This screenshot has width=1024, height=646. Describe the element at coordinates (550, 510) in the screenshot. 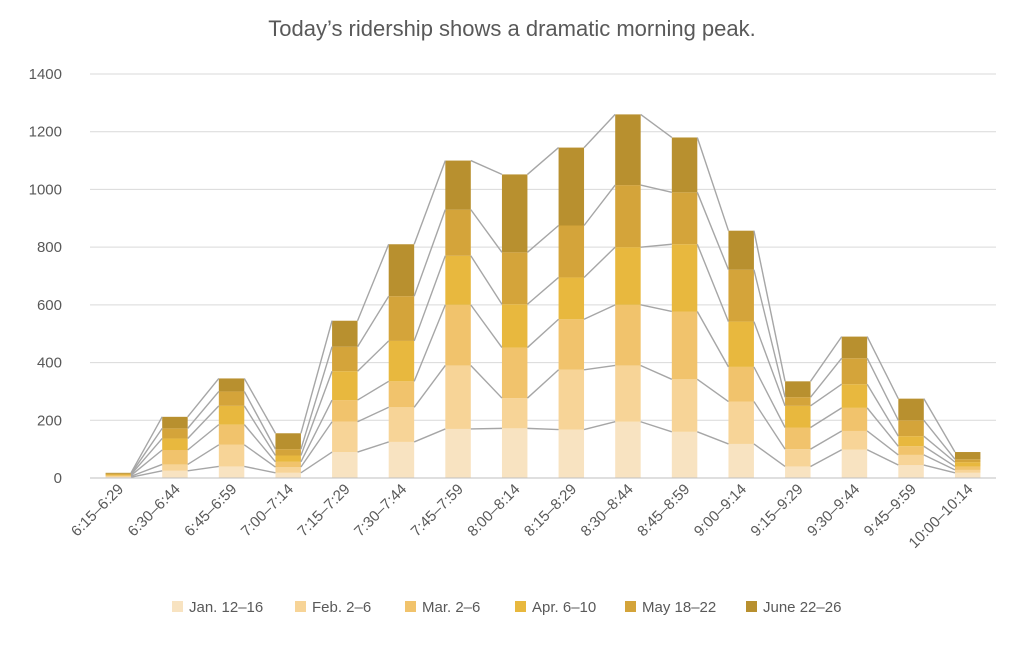

I see `x-tick-label: 8:15–8:29` at that location.